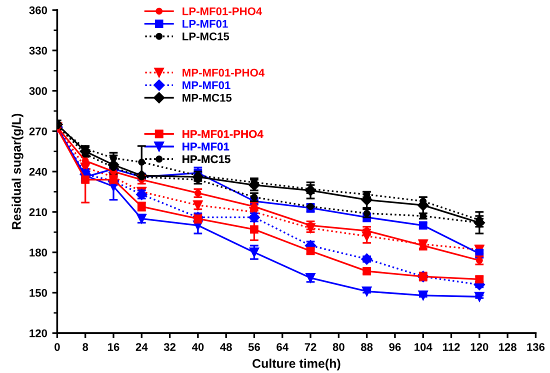 This screenshot has width=550, height=373. What do you see at coordinates (423, 347) in the screenshot?
I see `x-tick-label: 104` at bounding box center [423, 347].